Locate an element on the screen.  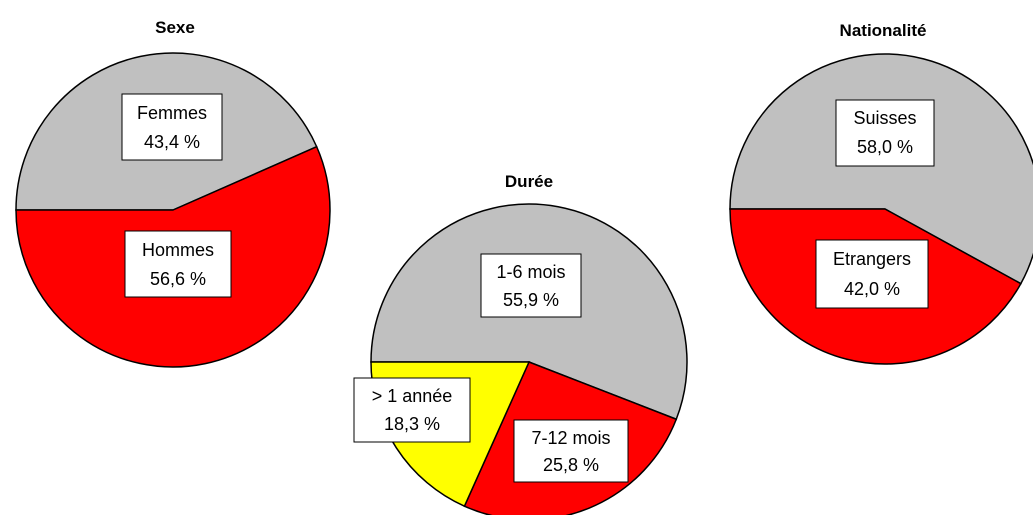
slice-label-7-12-mois: 7-12 mois 25,8 % is located at coordinates (571, 451).